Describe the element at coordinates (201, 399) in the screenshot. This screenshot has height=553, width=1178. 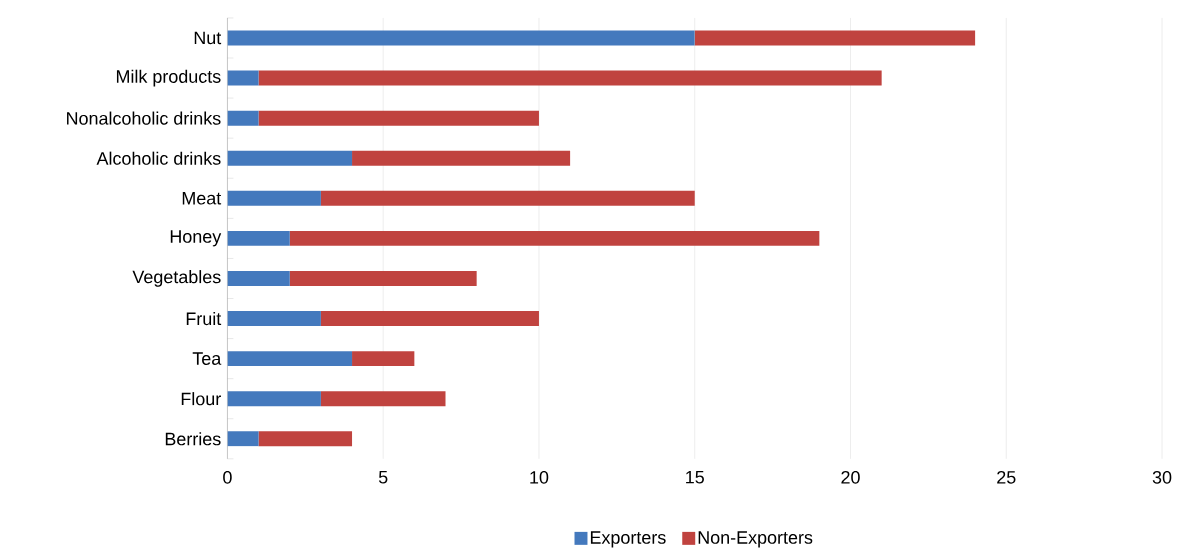
I see `y-tick-label: Flour` at that location.